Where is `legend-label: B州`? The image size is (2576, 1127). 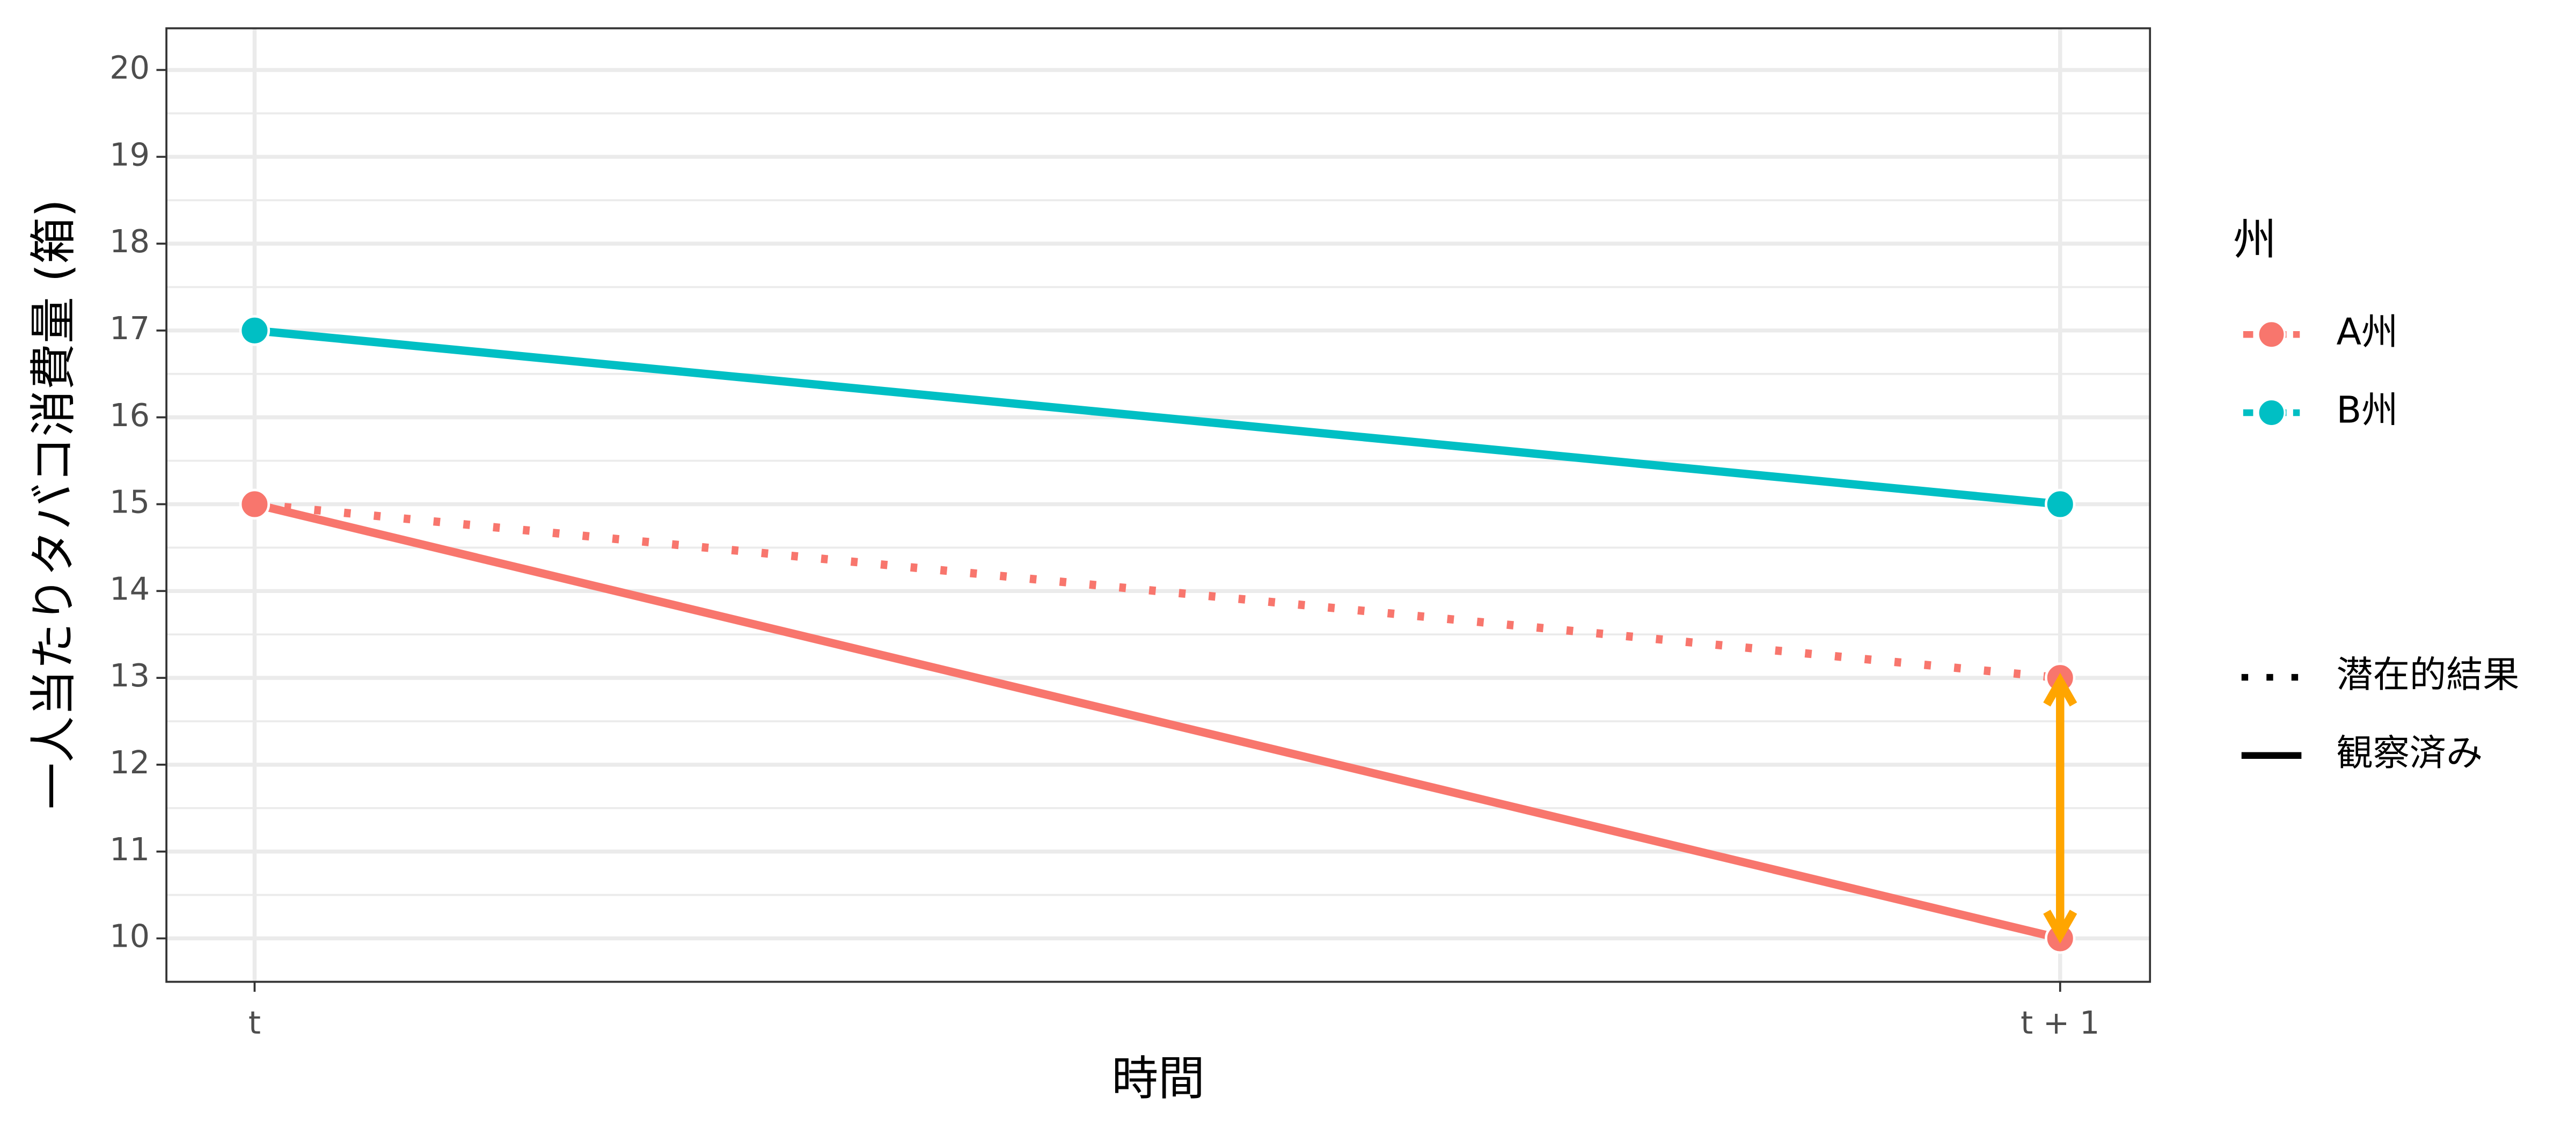
legend-label: B州 is located at coordinates (2367, 411).